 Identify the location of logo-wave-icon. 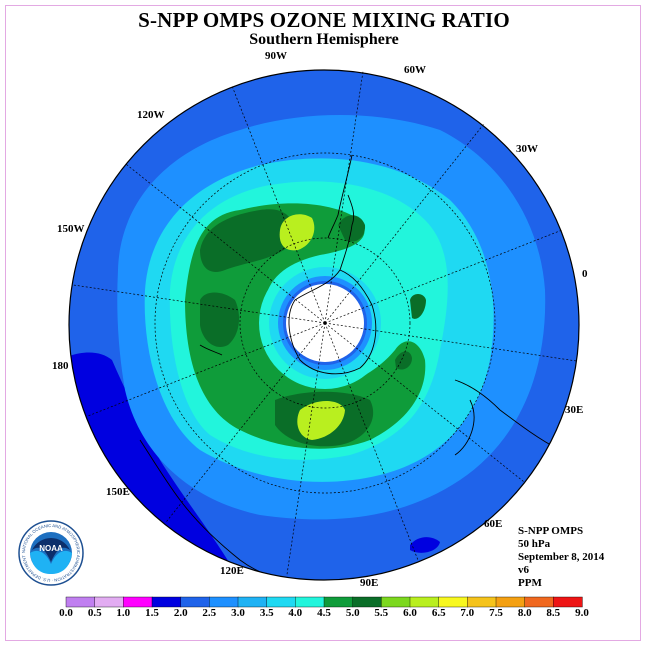
(51, 562).